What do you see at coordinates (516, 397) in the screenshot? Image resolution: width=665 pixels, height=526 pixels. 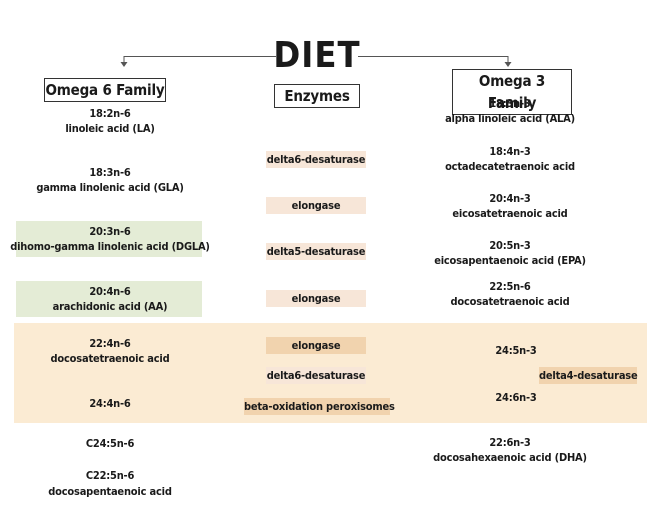 I see `omega3-code: 24:6n-3` at bounding box center [516, 397].